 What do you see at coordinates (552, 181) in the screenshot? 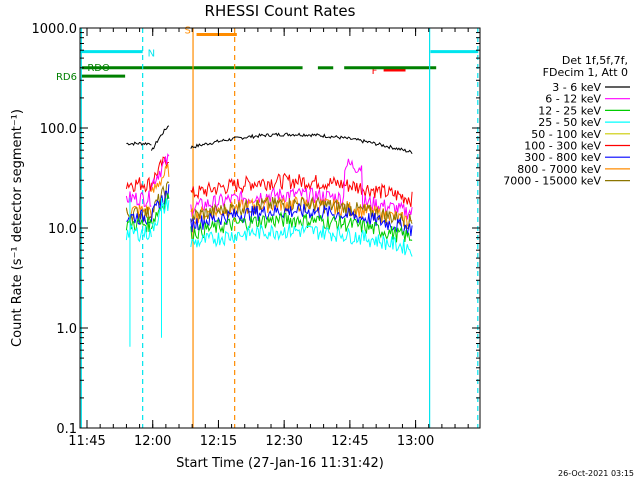
I see `legend-entry-label: 7000 - 15000 keV` at bounding box center [552, 181].